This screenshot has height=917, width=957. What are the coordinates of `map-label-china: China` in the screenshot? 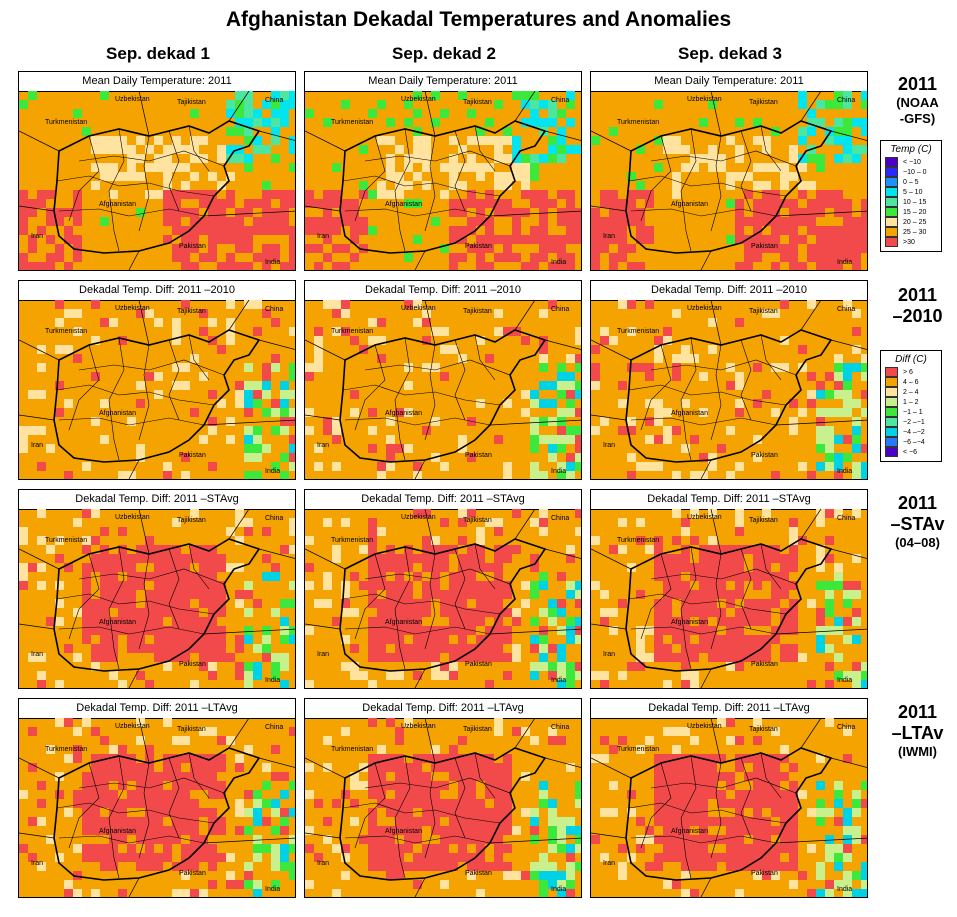 It's located at (560, 727).